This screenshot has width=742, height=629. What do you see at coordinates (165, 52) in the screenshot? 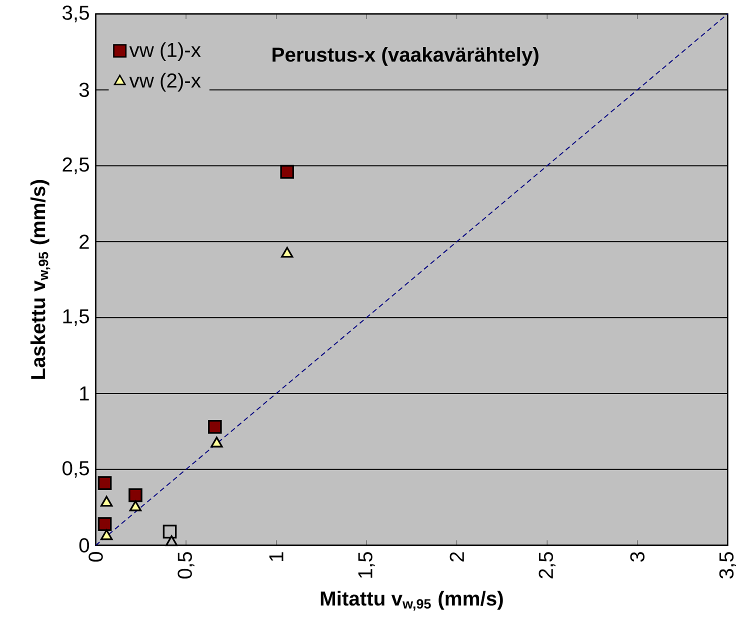
I see `legend-label: vw (1)-x` at bounding box center [165, 52].